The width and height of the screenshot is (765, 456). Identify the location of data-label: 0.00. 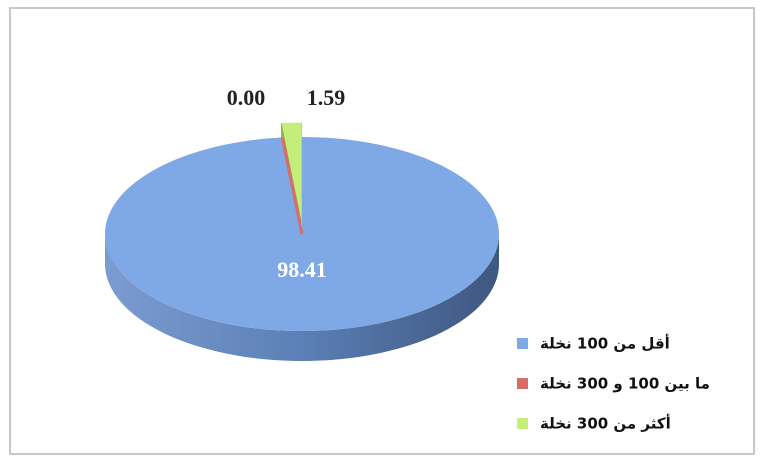
(246, 97).